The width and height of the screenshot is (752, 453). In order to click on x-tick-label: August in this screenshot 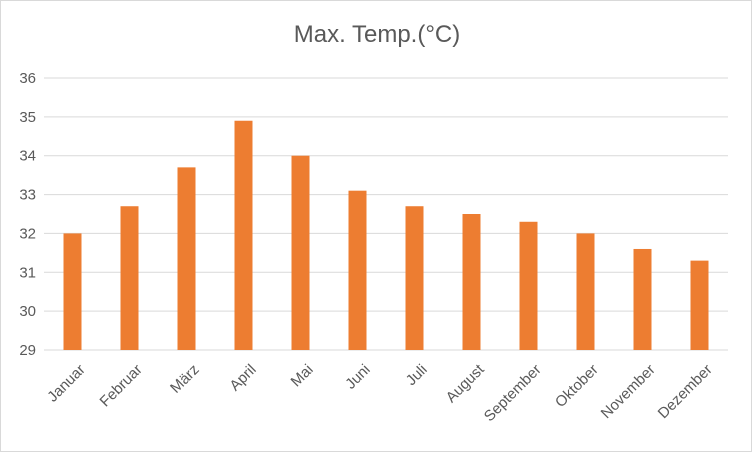, I will do `click(466, 384)`.